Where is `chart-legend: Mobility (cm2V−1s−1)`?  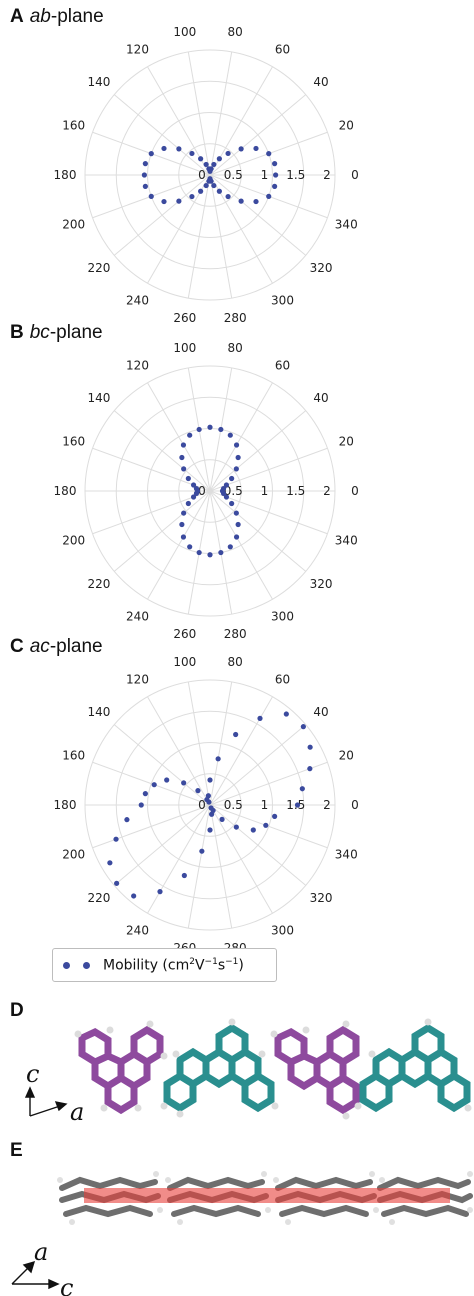 chart-legend: Mobility (cm2V−1s−1) is located at coordinates (164, 965).